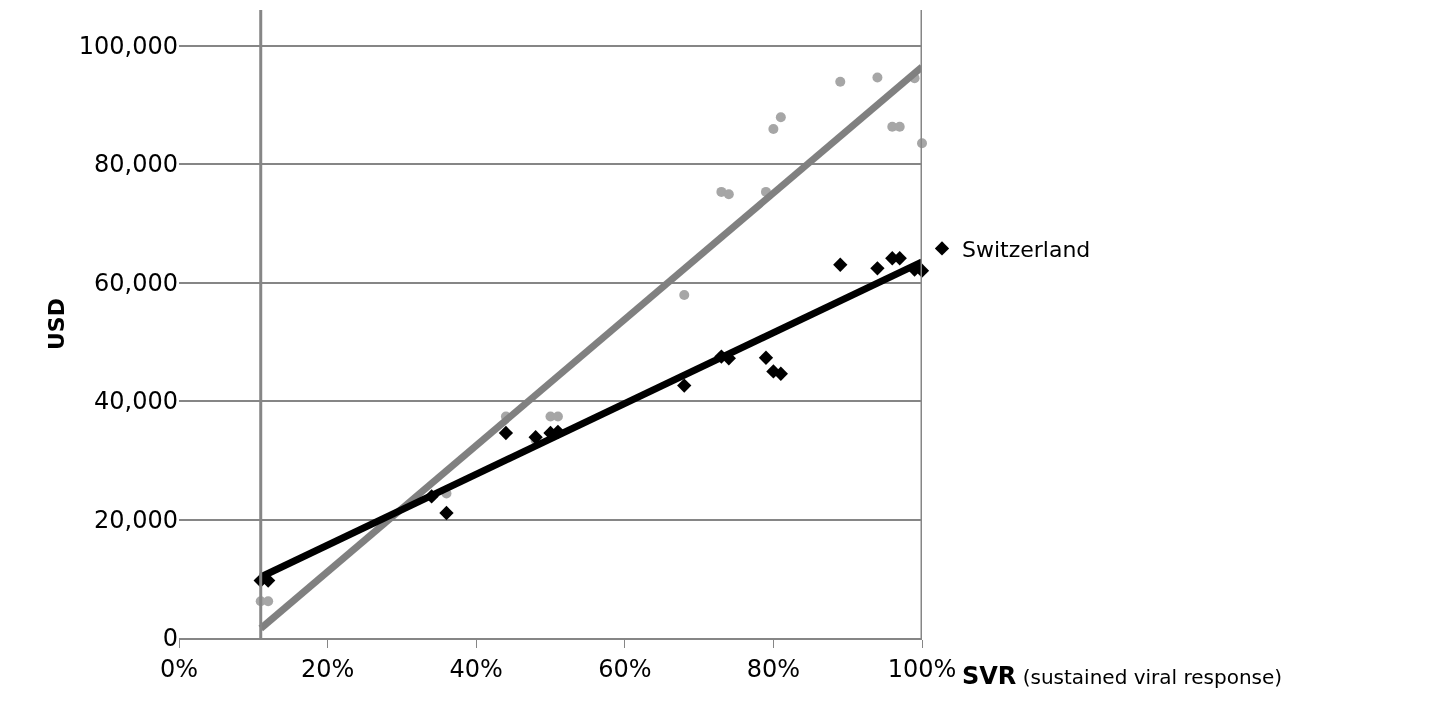 Image resolution: width=1433 pixels, height=718 pixels. What do you see at coordinates (128, 45) in the screenshot?
I see `y-tick-label: 100,000` at bounding box center [128, 45].